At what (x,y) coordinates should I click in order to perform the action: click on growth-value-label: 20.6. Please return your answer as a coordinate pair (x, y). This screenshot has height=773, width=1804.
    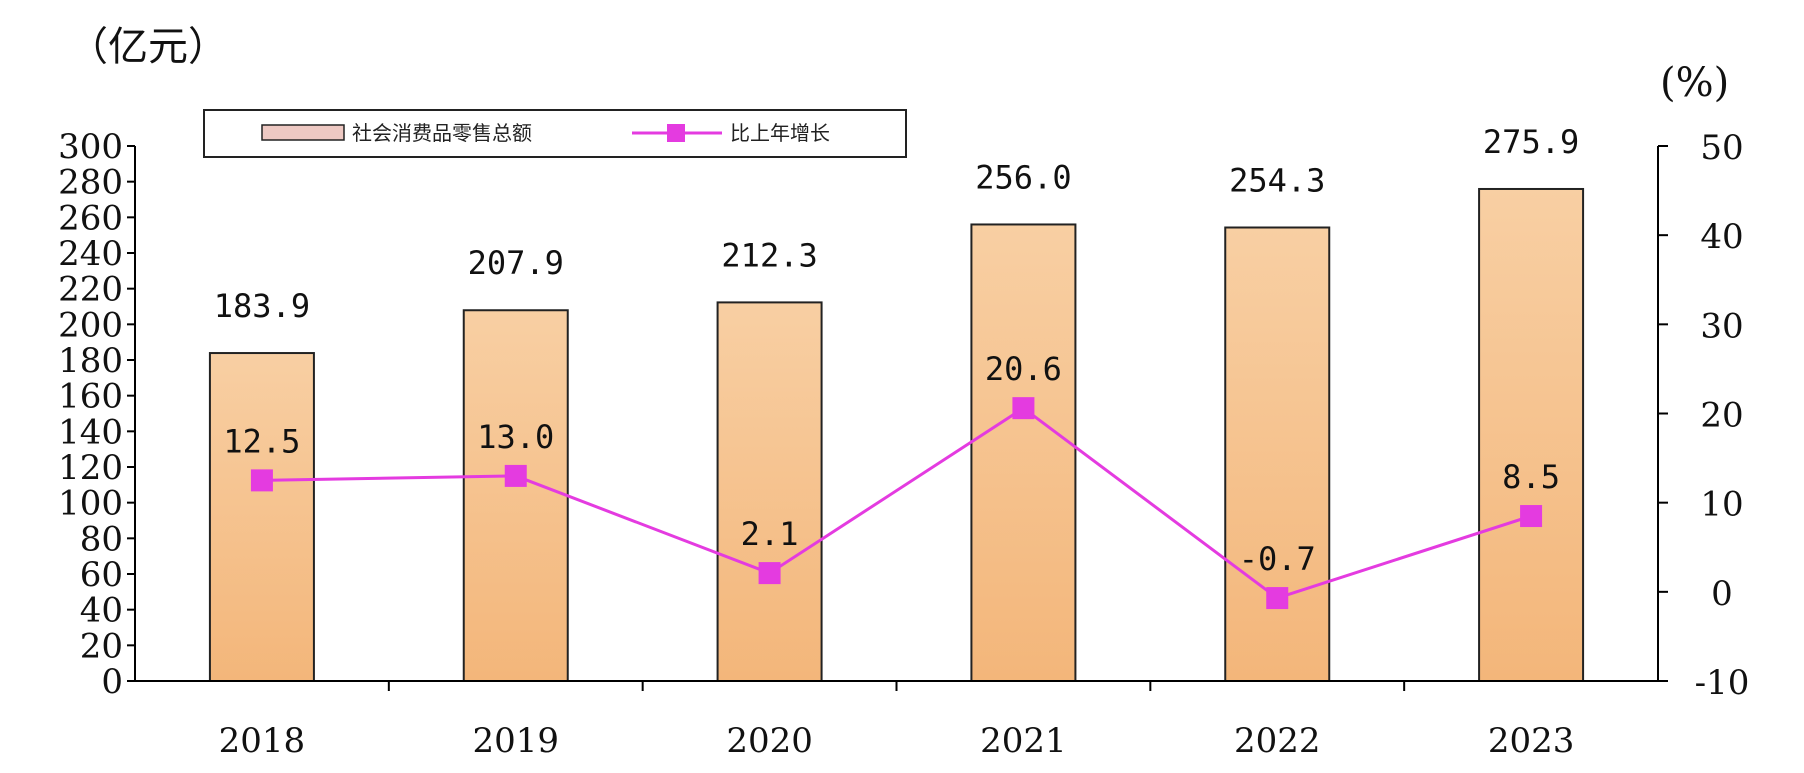
    Looking at the image, I should click on (1023, 369).